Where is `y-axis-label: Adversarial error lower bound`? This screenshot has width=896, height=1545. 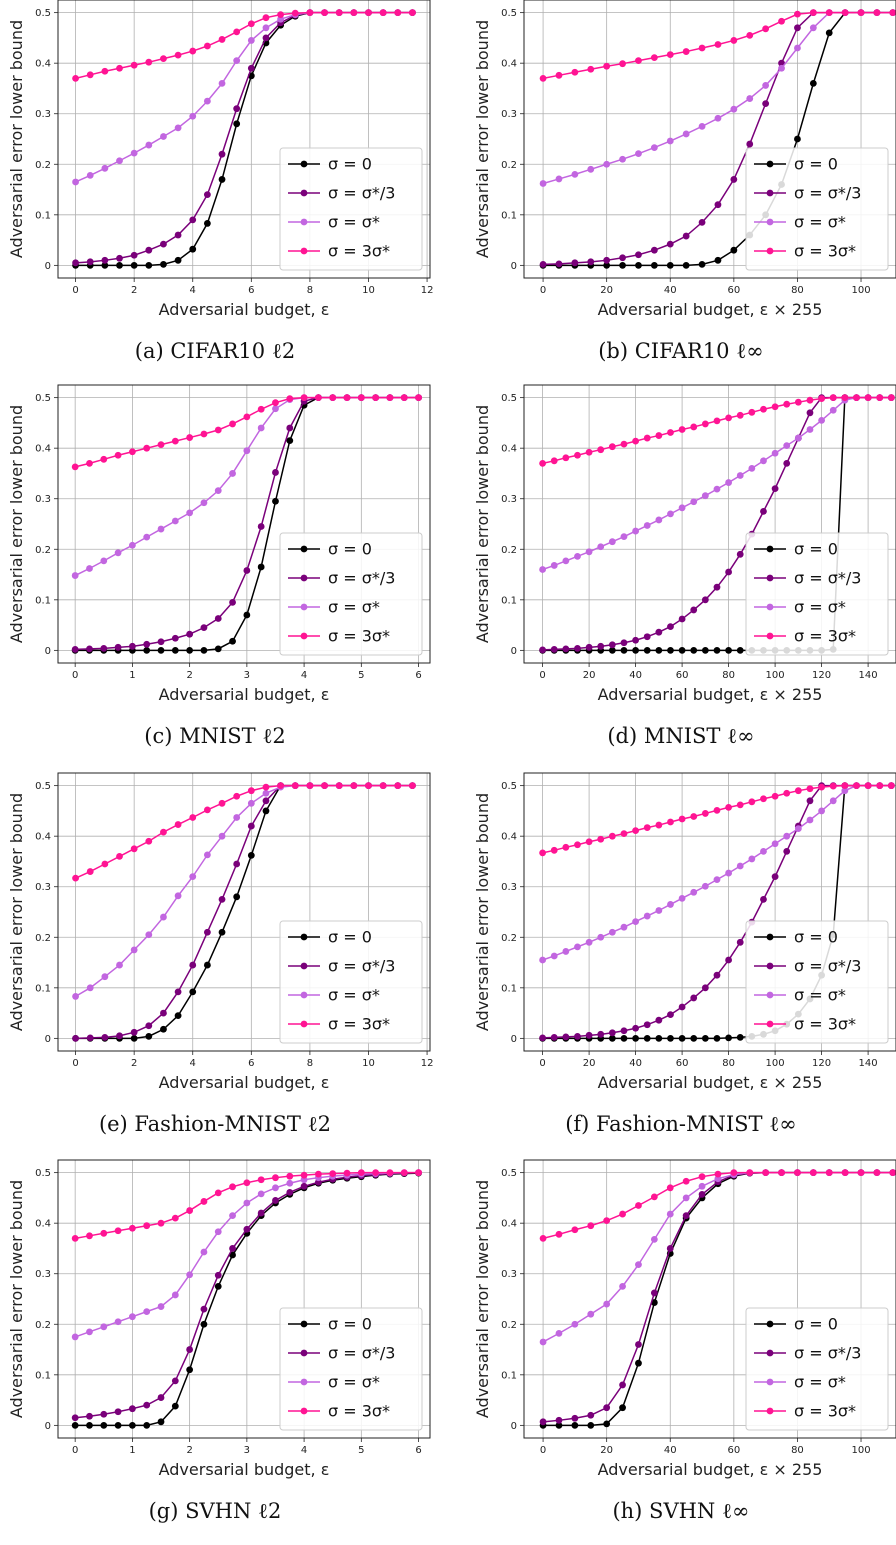
y-axis-label: Adversarial error lower bound is located at coordinates (482, 912).